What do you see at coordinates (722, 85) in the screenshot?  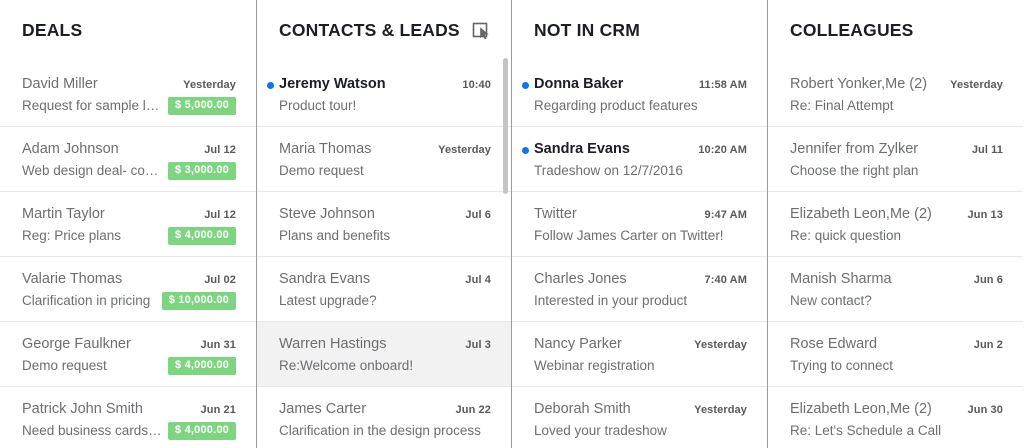 I see `timestamp: 11:58 AM` at bounding box center [722, 85].